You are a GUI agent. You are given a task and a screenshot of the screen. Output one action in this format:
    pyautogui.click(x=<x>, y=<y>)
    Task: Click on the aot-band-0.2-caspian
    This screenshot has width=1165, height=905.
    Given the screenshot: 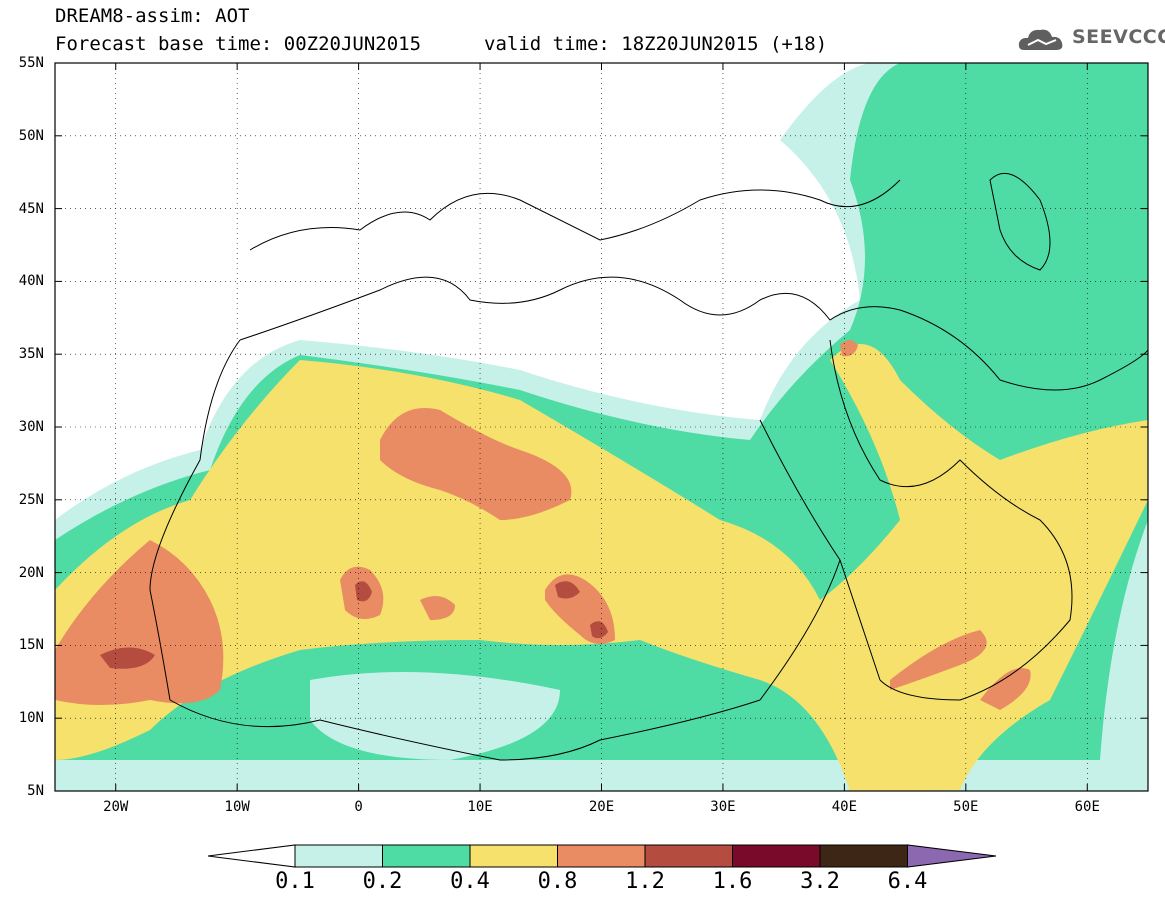 What is the action you would take?
    pyautogui.click(x=1029, y=222)
    